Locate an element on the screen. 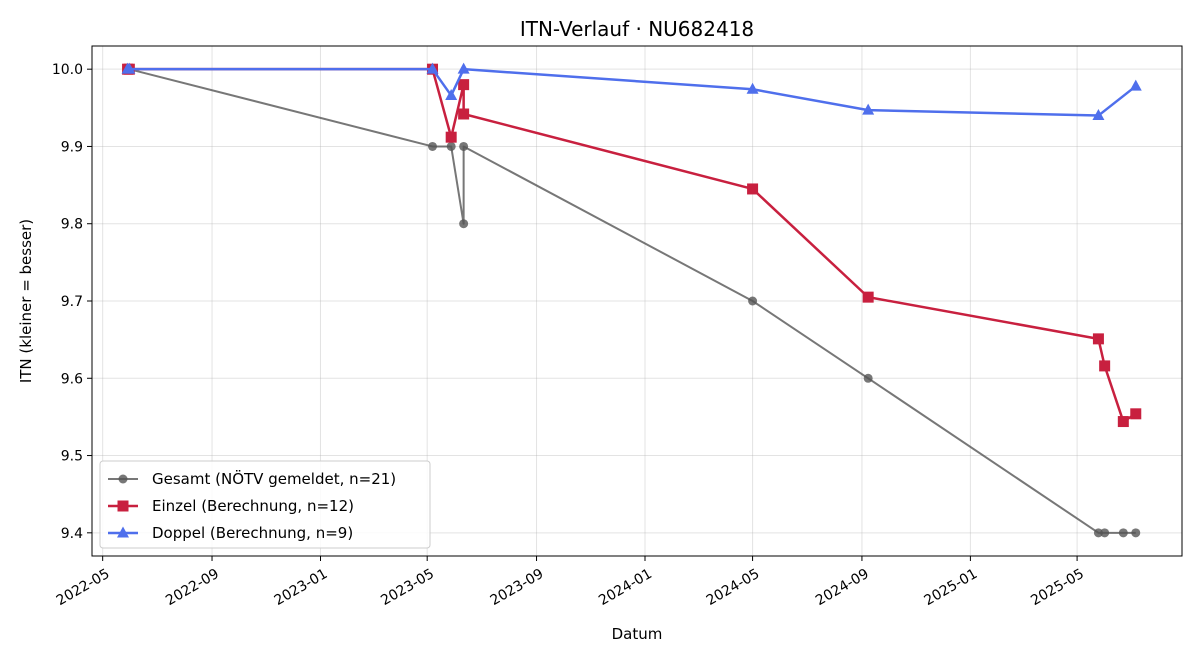 The image size is (1200, 660). y-tick-label: 9.6 is located at coordinates (72, 379).